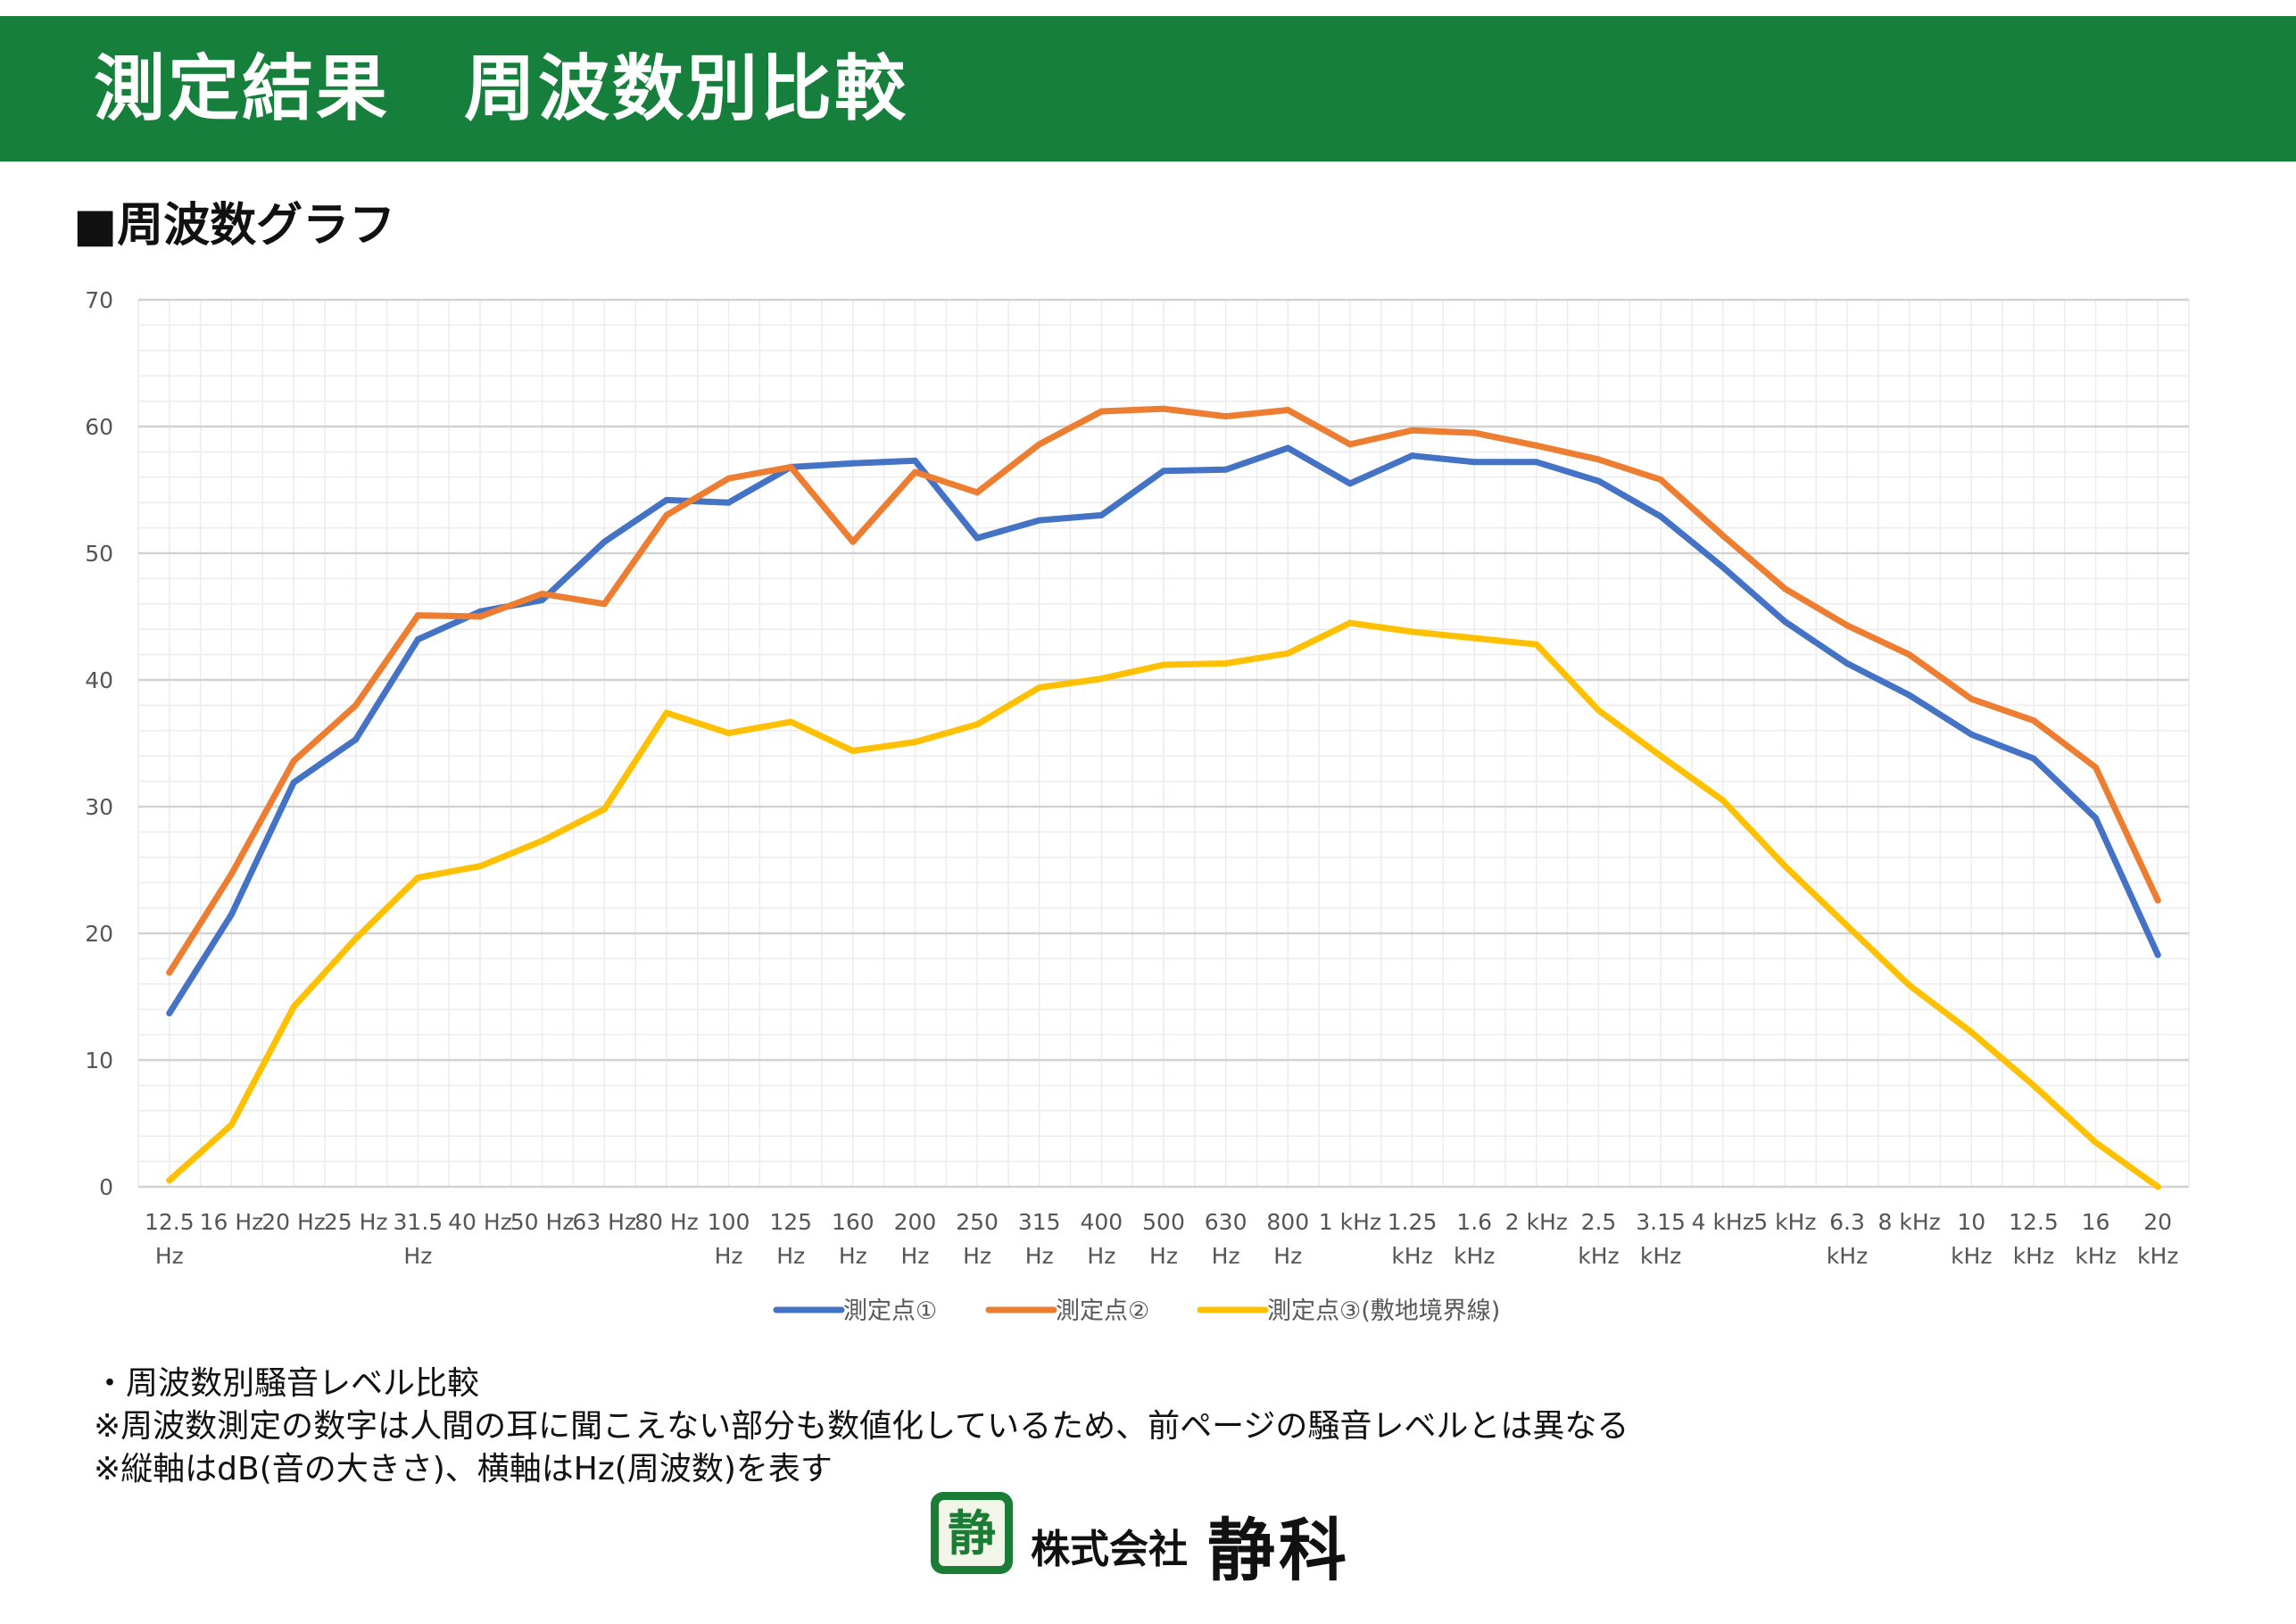  Describe the element at coordinates (99, 680) in the screenshot. I see `y-tick-label: 40` at that location.